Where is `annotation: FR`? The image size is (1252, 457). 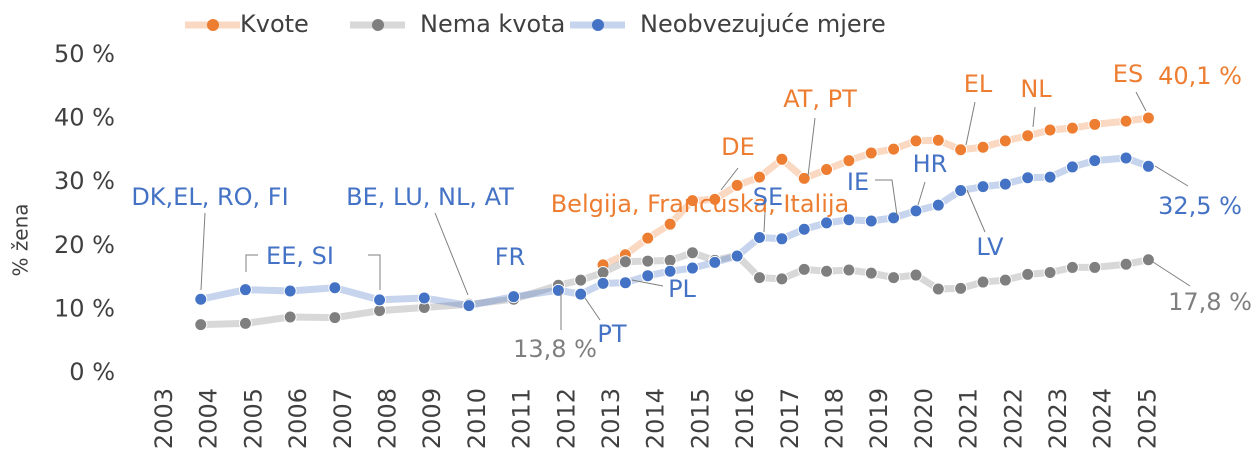
annotation: FR is located at coordinates (510, 257).